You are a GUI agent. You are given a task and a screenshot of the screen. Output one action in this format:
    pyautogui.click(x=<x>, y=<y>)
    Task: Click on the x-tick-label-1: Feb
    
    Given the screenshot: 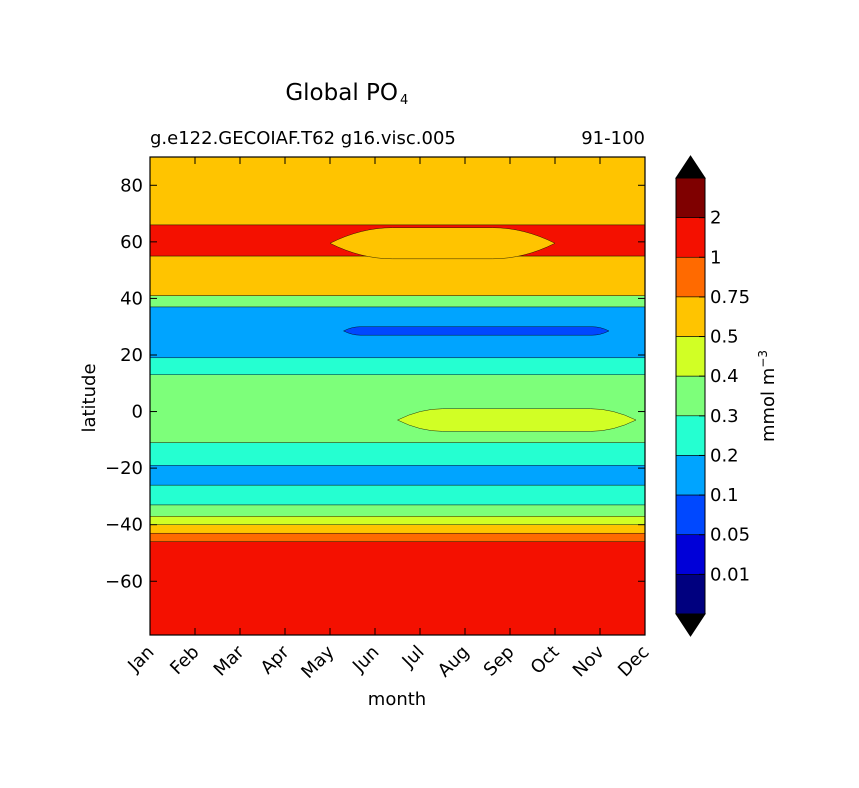 What is the action you would take?
    pyautogui.click(x=184, y=660)
    